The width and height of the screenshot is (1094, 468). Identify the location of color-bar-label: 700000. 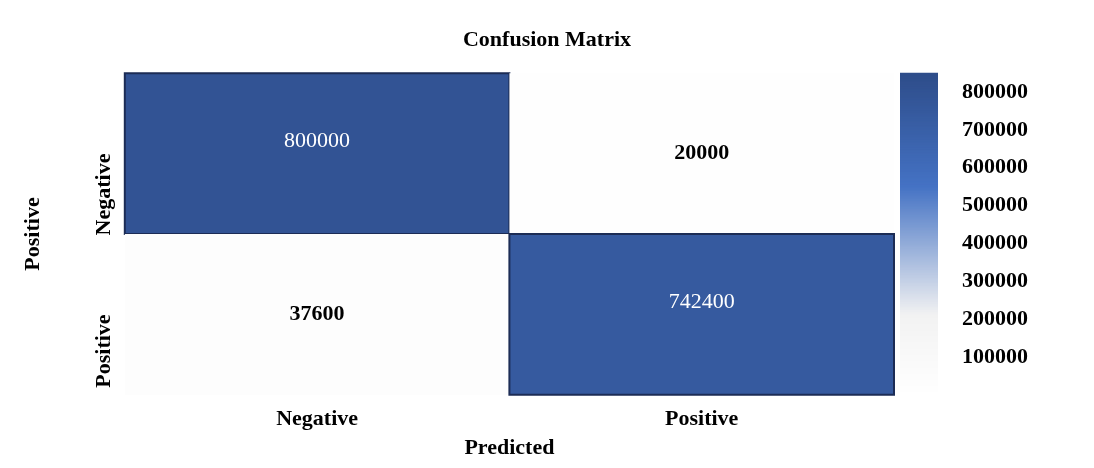
(995, 128).